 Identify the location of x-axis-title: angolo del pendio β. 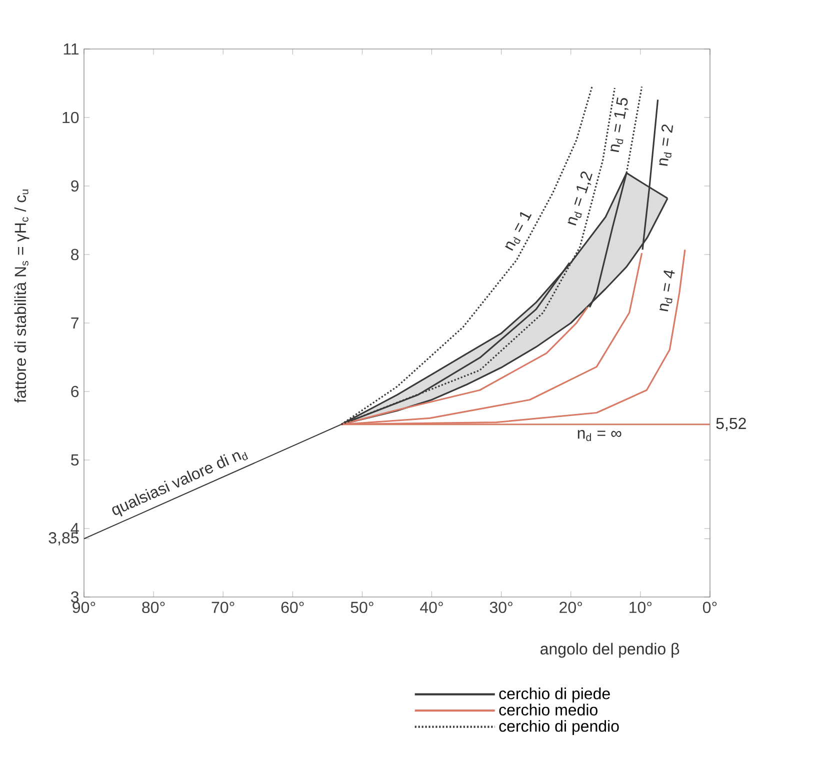
(610, 650).